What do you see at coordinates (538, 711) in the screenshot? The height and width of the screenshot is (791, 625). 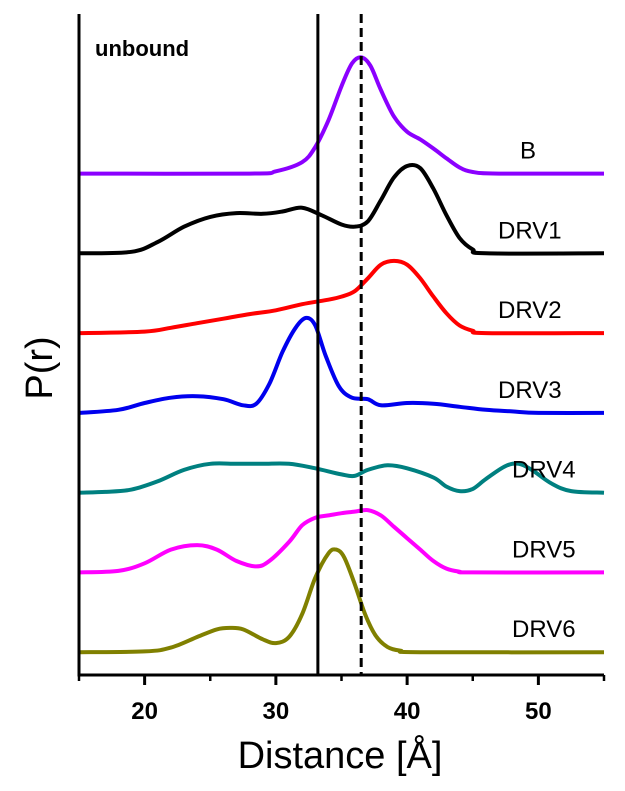 I see `x-tick-label: 50` at bounding box center [538, 711].